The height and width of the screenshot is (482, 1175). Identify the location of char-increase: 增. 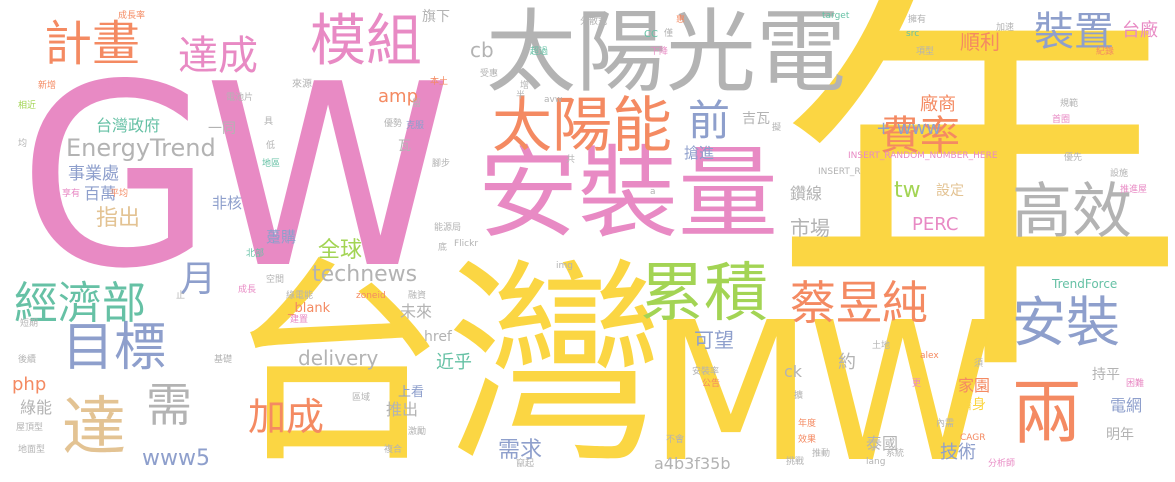
(525, 86).